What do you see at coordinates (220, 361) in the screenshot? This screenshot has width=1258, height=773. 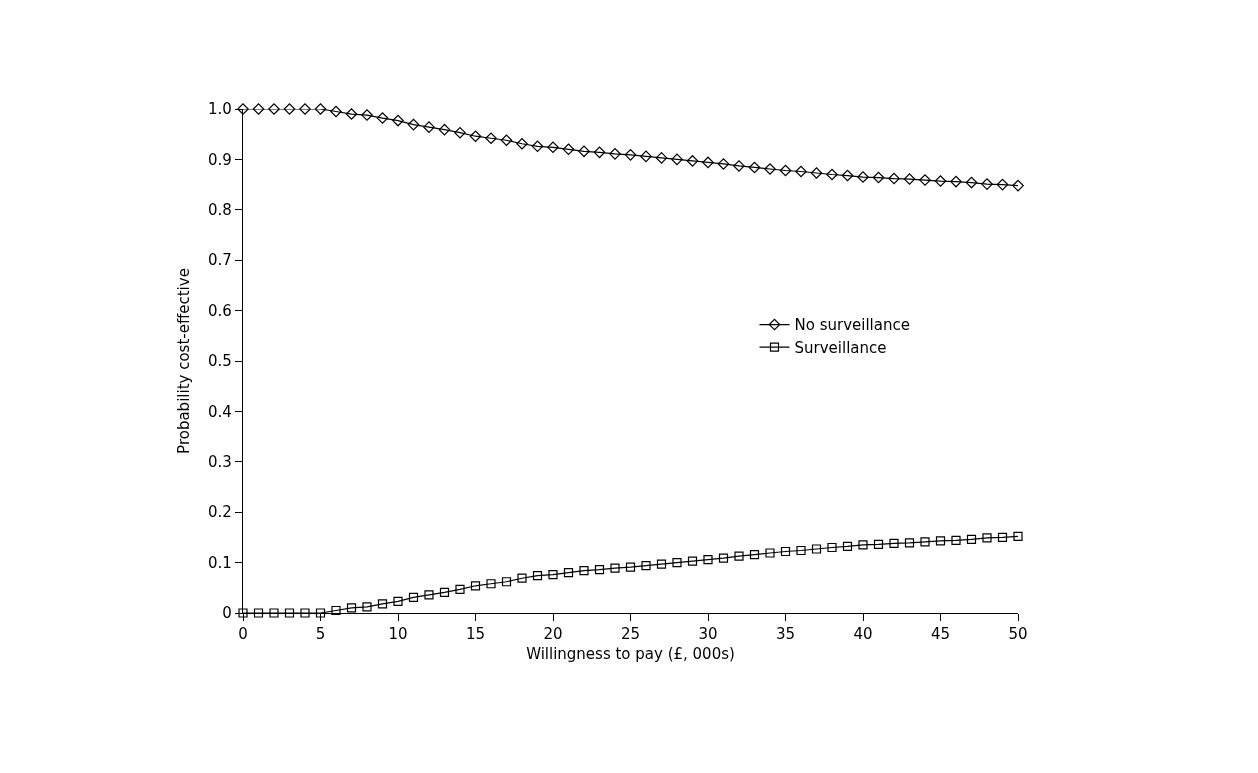 I see `y-tick-label: 0.5` at bounding box center [220, 361].